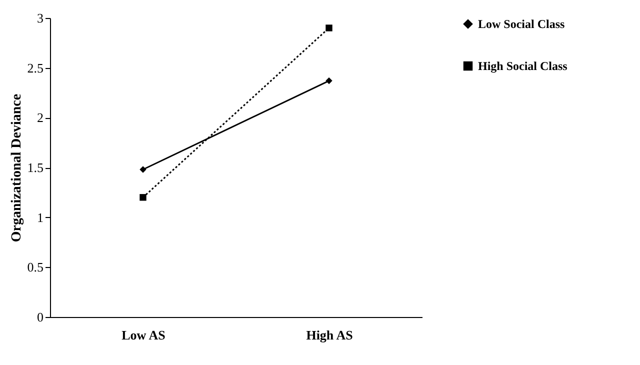 The width and height of the screenshot is (640, 365). Describe the element at coordinates (40, 118) in the screenshot. I see `y-tick-label: 2` at that location.